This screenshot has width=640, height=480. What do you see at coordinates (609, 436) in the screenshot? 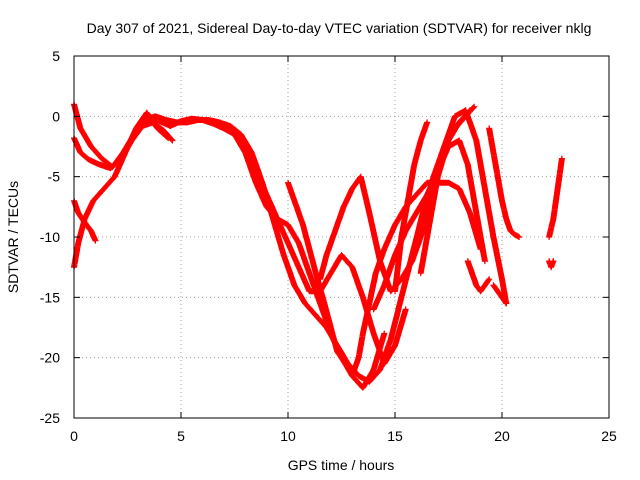
I see `x-tick-label: 25` at bounding box center [609, 436].